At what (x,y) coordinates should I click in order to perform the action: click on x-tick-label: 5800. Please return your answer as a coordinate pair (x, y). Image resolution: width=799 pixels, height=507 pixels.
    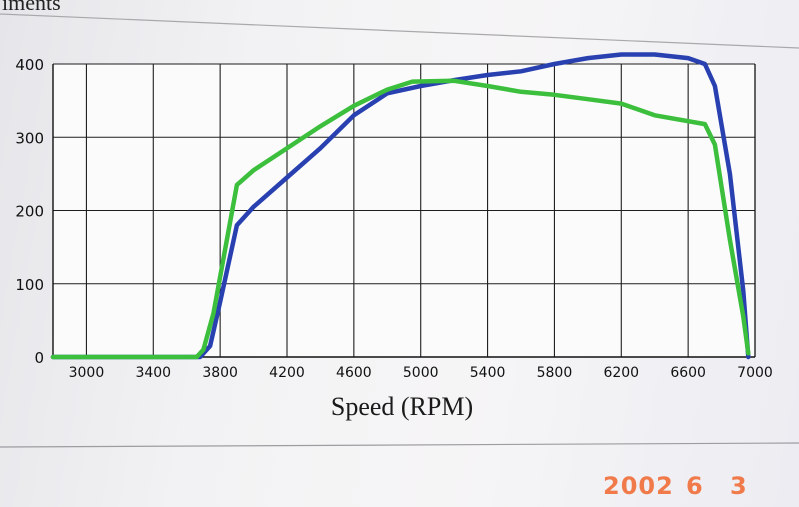
    Looking at the image, I should click on (555, 373).